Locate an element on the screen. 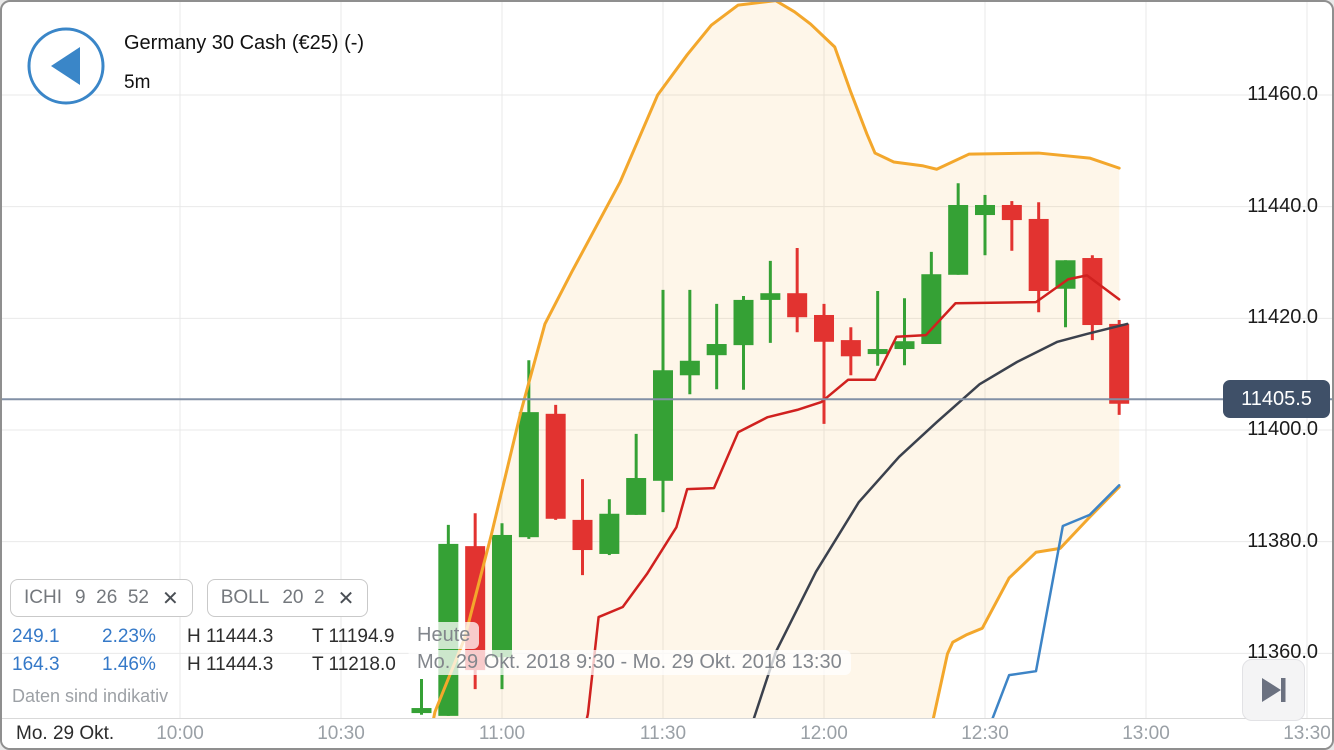 The width and height of the screenshot is (1334, 750). session-low: T 11218.0 is located at coordinates (354, 664).